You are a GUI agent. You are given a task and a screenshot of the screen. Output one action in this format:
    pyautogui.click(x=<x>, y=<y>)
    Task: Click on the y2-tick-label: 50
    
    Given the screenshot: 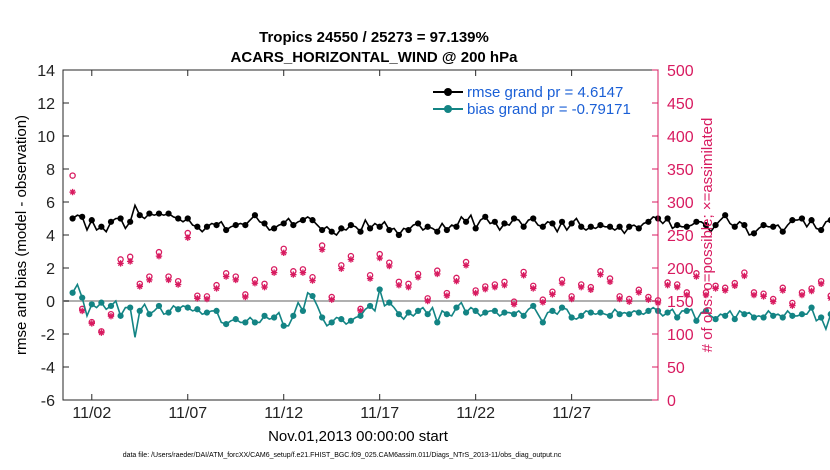 What is the action you would take?
    pyautogui.click(x=676, y=368)
    